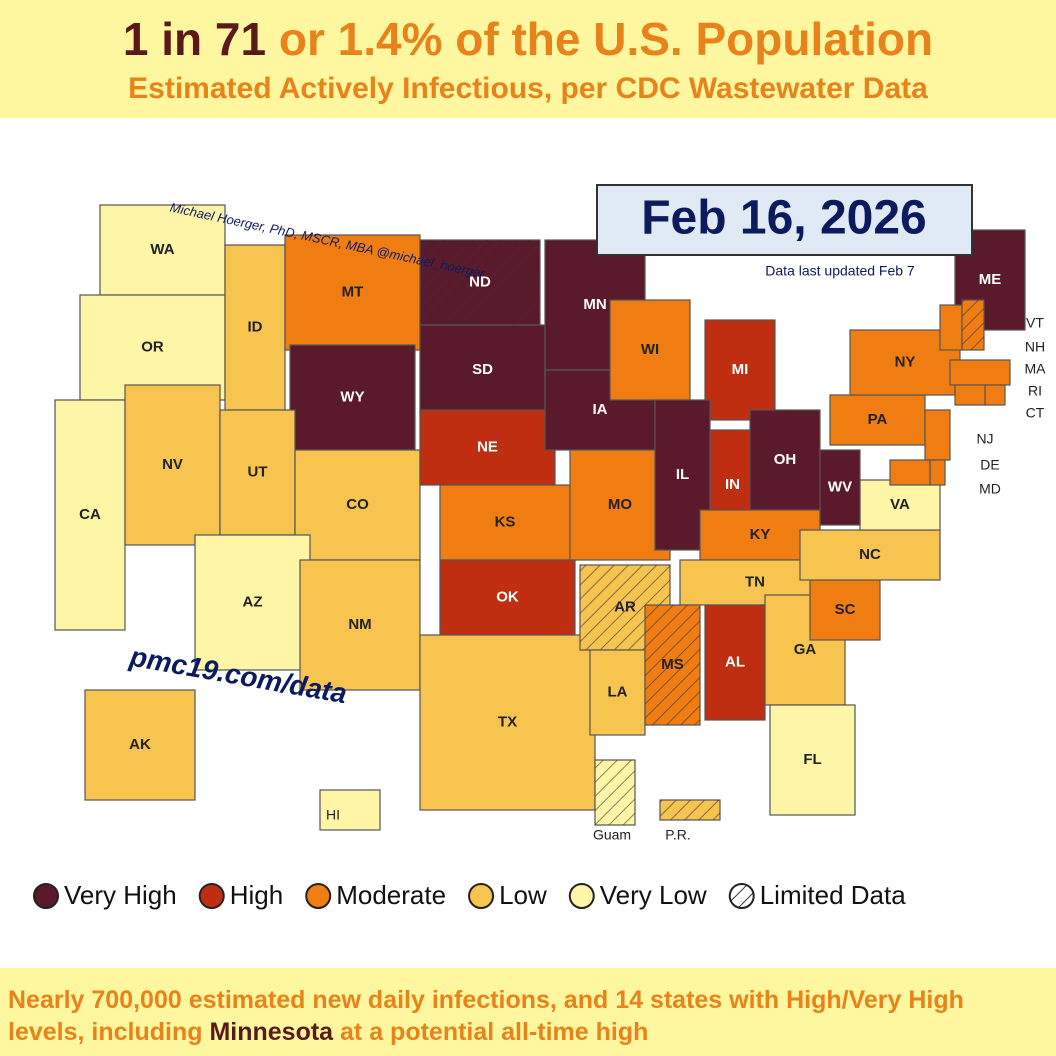 This screenshot has height=1056, width=1056. I want to click on state-label: SD, so click(482, 369).